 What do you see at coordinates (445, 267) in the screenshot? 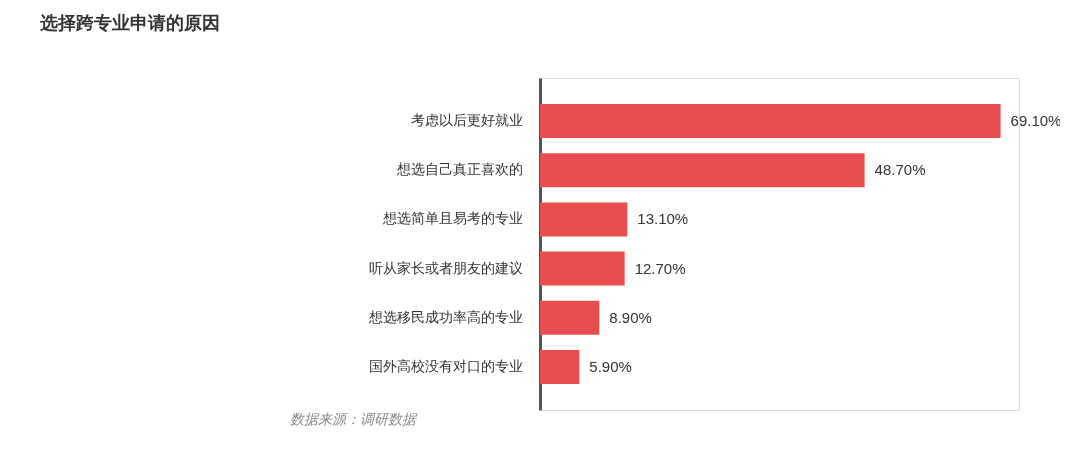
I see `y-tick-label: 听从家长或者朋友的建议` at bounding box center [445, 267].